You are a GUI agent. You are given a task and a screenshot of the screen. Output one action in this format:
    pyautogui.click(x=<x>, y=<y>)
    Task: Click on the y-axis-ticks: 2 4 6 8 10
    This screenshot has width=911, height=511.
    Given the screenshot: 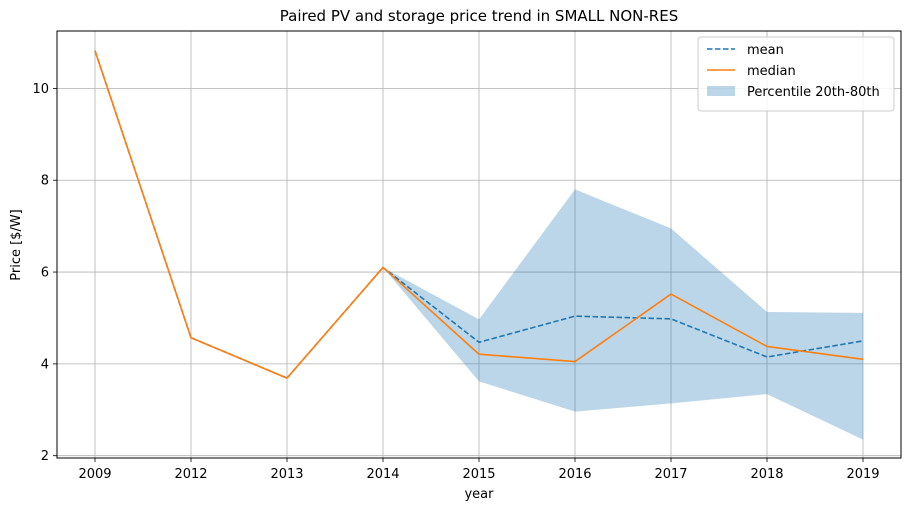 What is the action you would take?
    pyautogui.click(x=44, y=273)
    